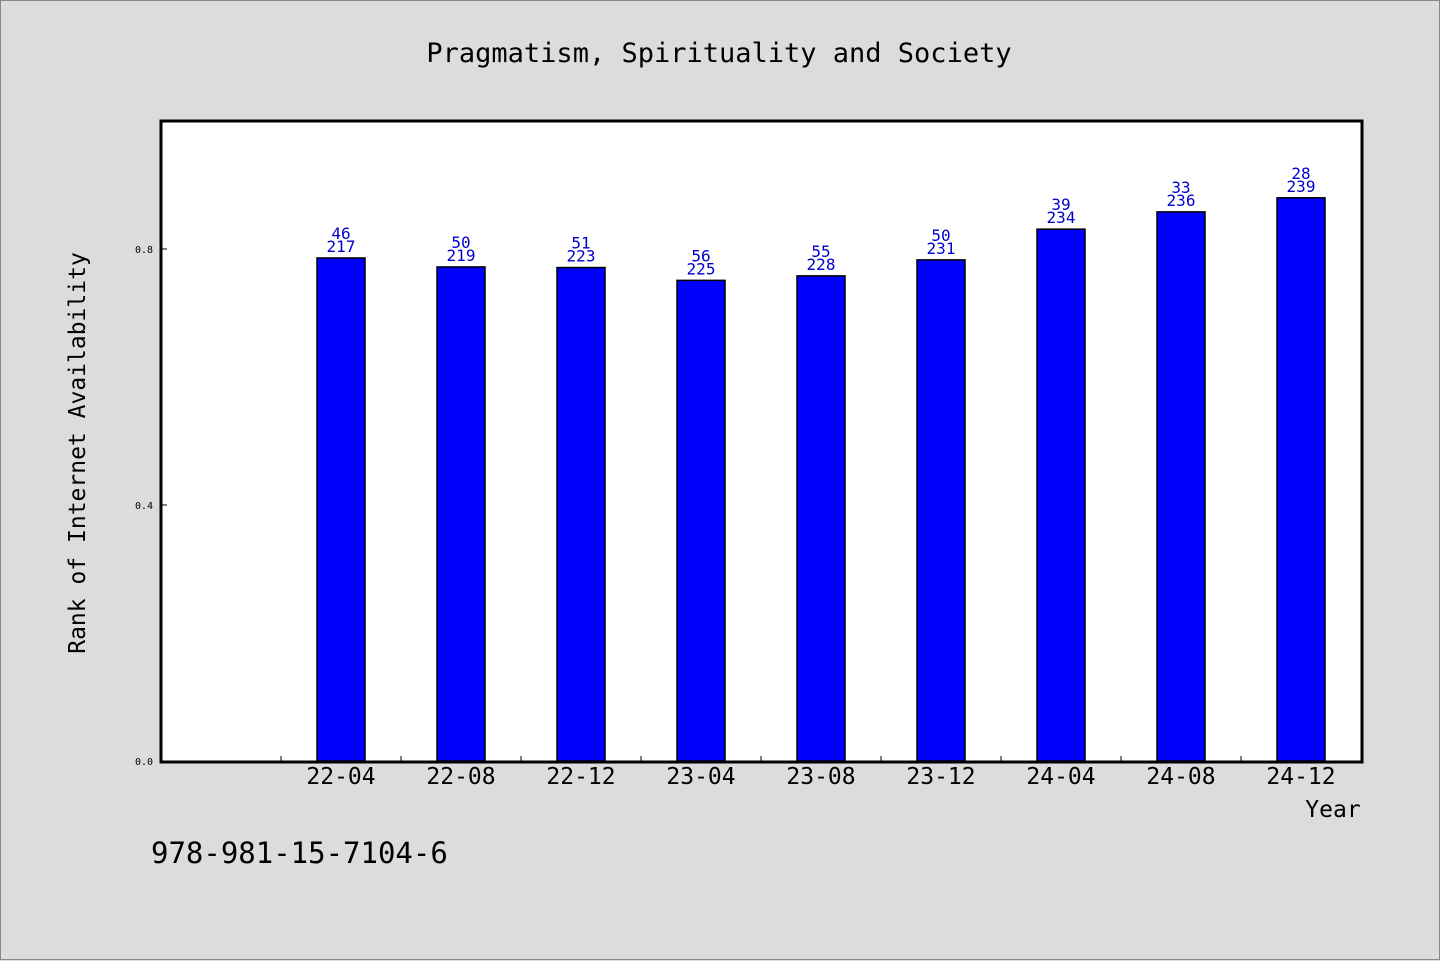 The width and height of the screenshot is (1440, 961). What do you see at coordinates (820, 777) in the screenshot?
I see `x-tick-label-23-08: 23-08` at bounding box center [820, 777].